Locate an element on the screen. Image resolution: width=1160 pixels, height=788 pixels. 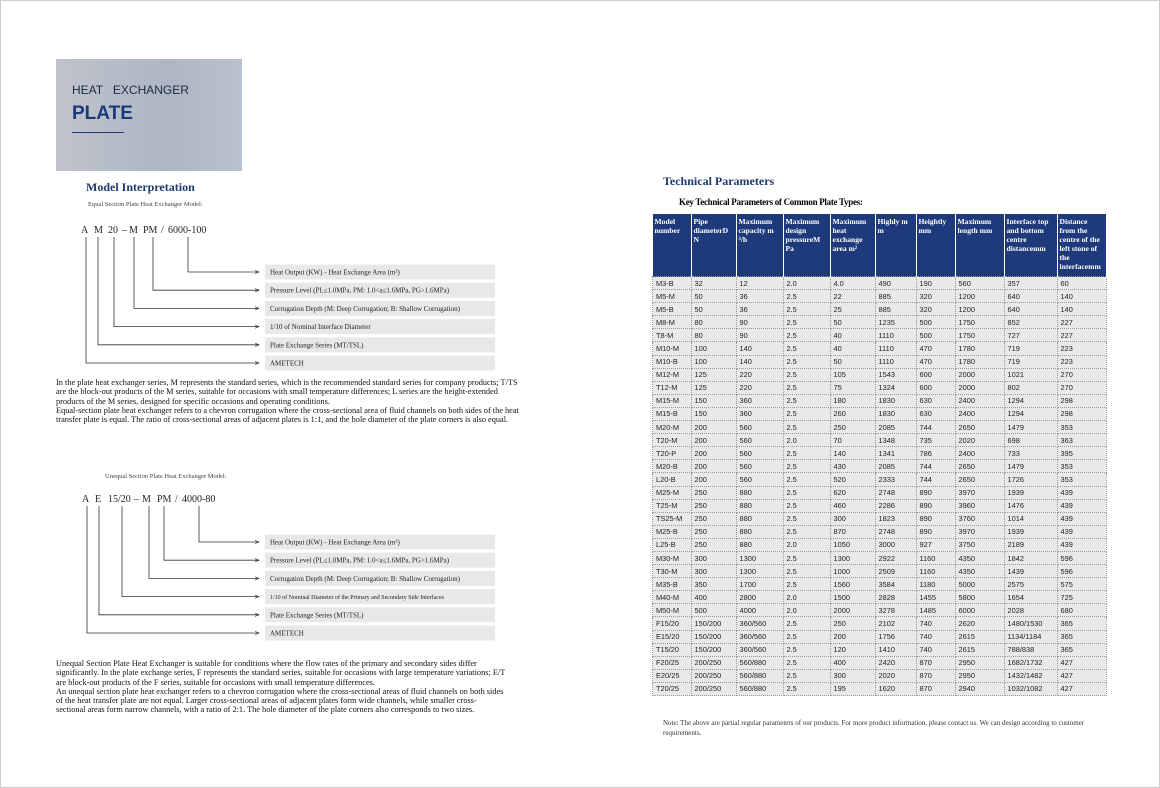
table-cell: 725 is located at coordinates (1081, 597).